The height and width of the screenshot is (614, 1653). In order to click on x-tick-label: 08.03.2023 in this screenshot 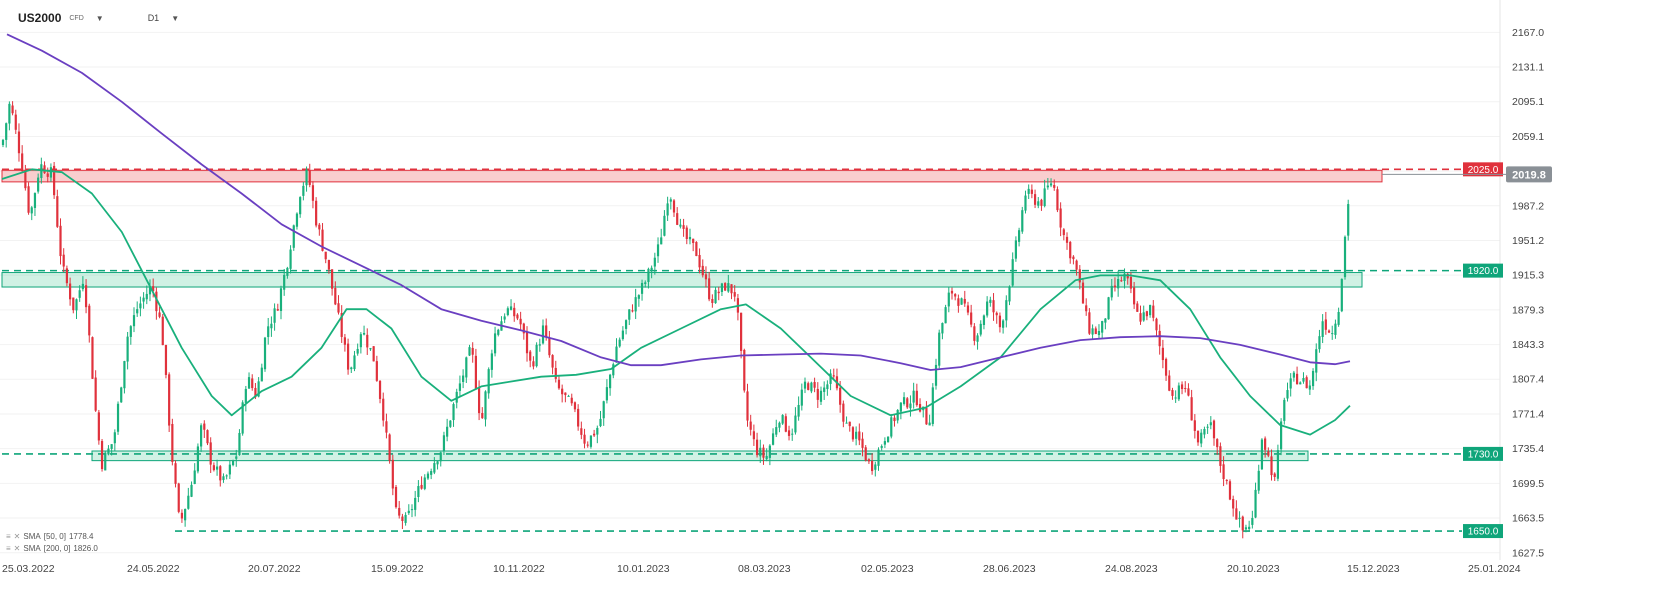, I will do `click(764, 569)`.